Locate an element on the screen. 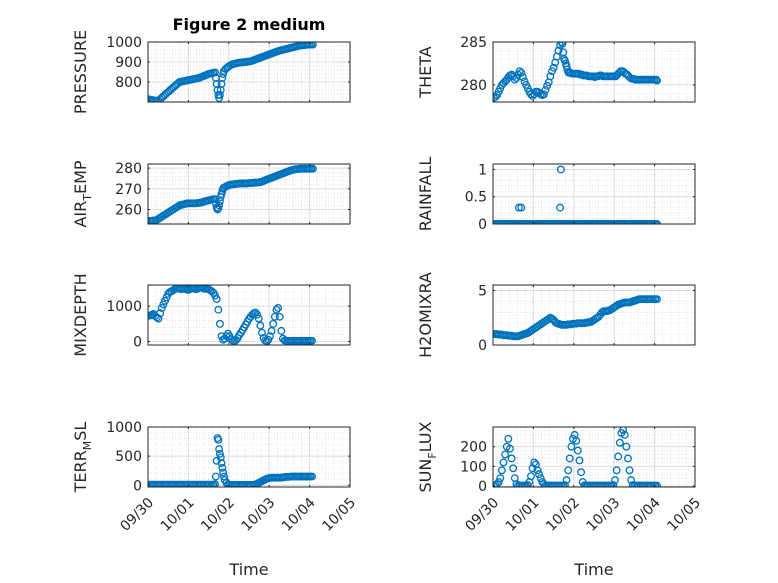 Image resolution: width=778 pixels, height=583 pixels. y-axis-label: AIRTEMP is located at coordinates (82, 193).